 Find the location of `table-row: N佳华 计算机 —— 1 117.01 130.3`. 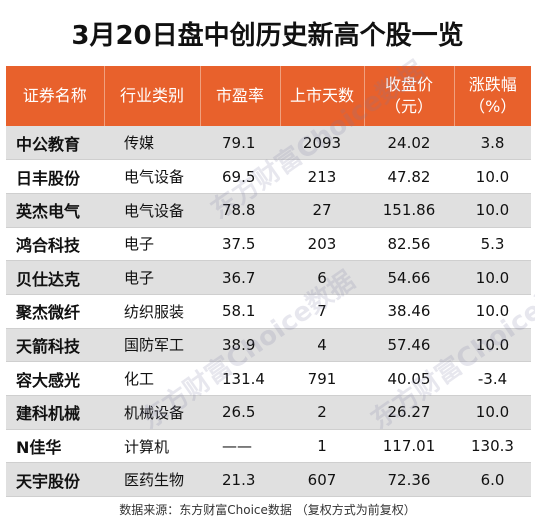

table-row: N佳华 计算机 —— 1 117.01 130.3 is located at coordinates (268, 446).